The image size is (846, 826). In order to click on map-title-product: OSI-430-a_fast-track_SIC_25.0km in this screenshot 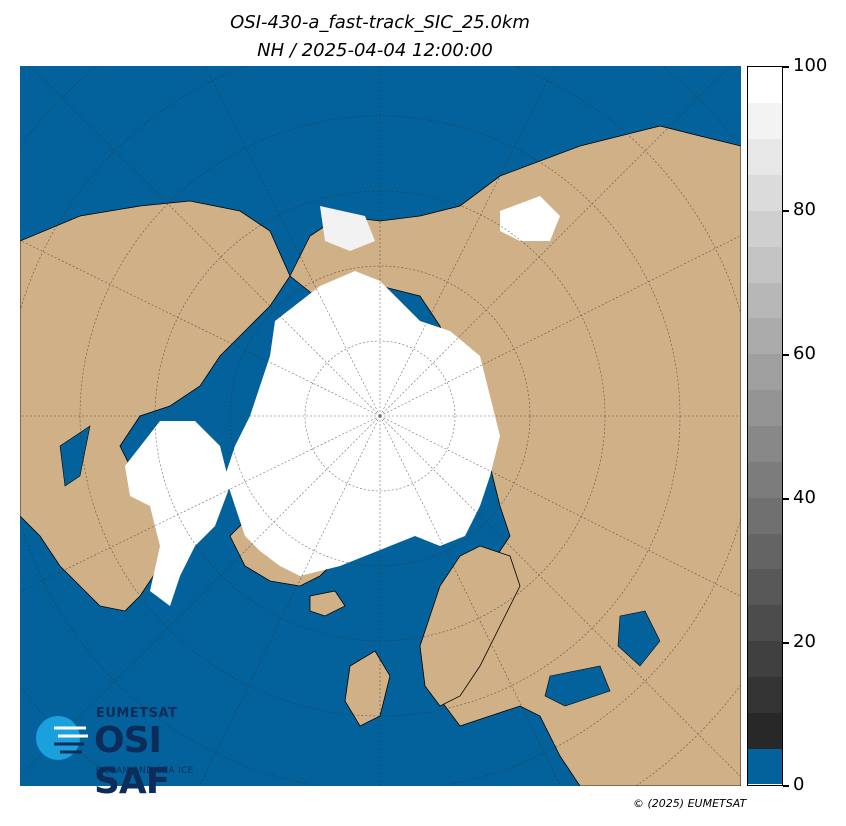, I will do `click(380, 22)`.